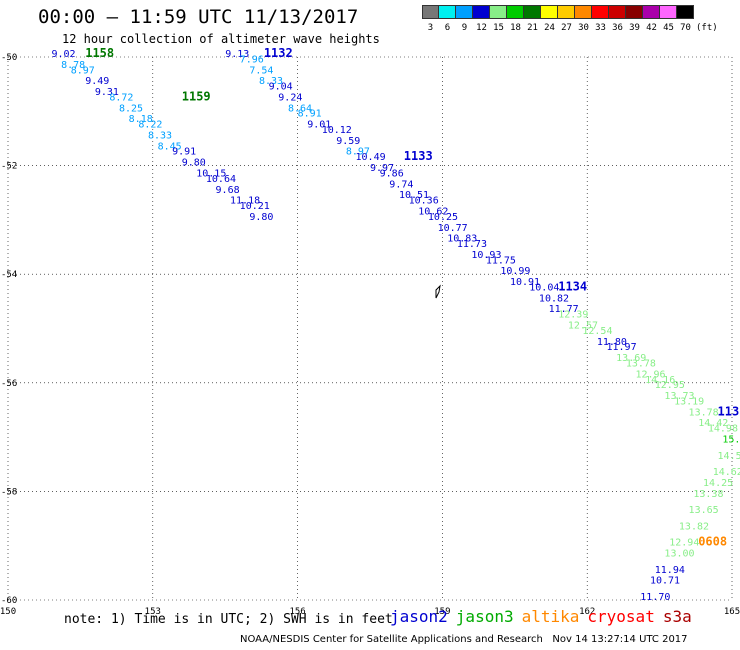 The image size is (740, 650). Describe the element at coordinates (554, 298) in the screenshot. I see `wave-height-point: 10.82` at that location.